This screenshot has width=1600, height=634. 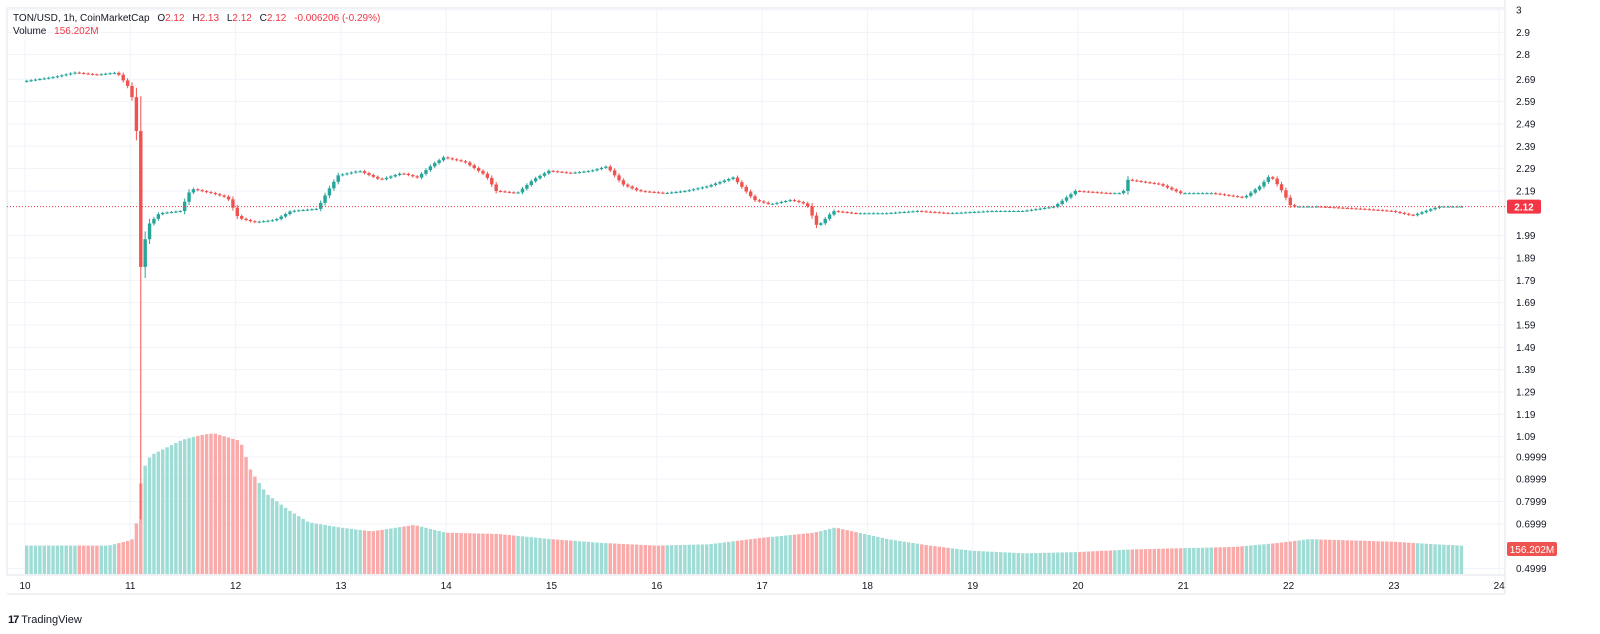 I want to click on price-tick-label: 0.8999, so click(x=1531, y=480).